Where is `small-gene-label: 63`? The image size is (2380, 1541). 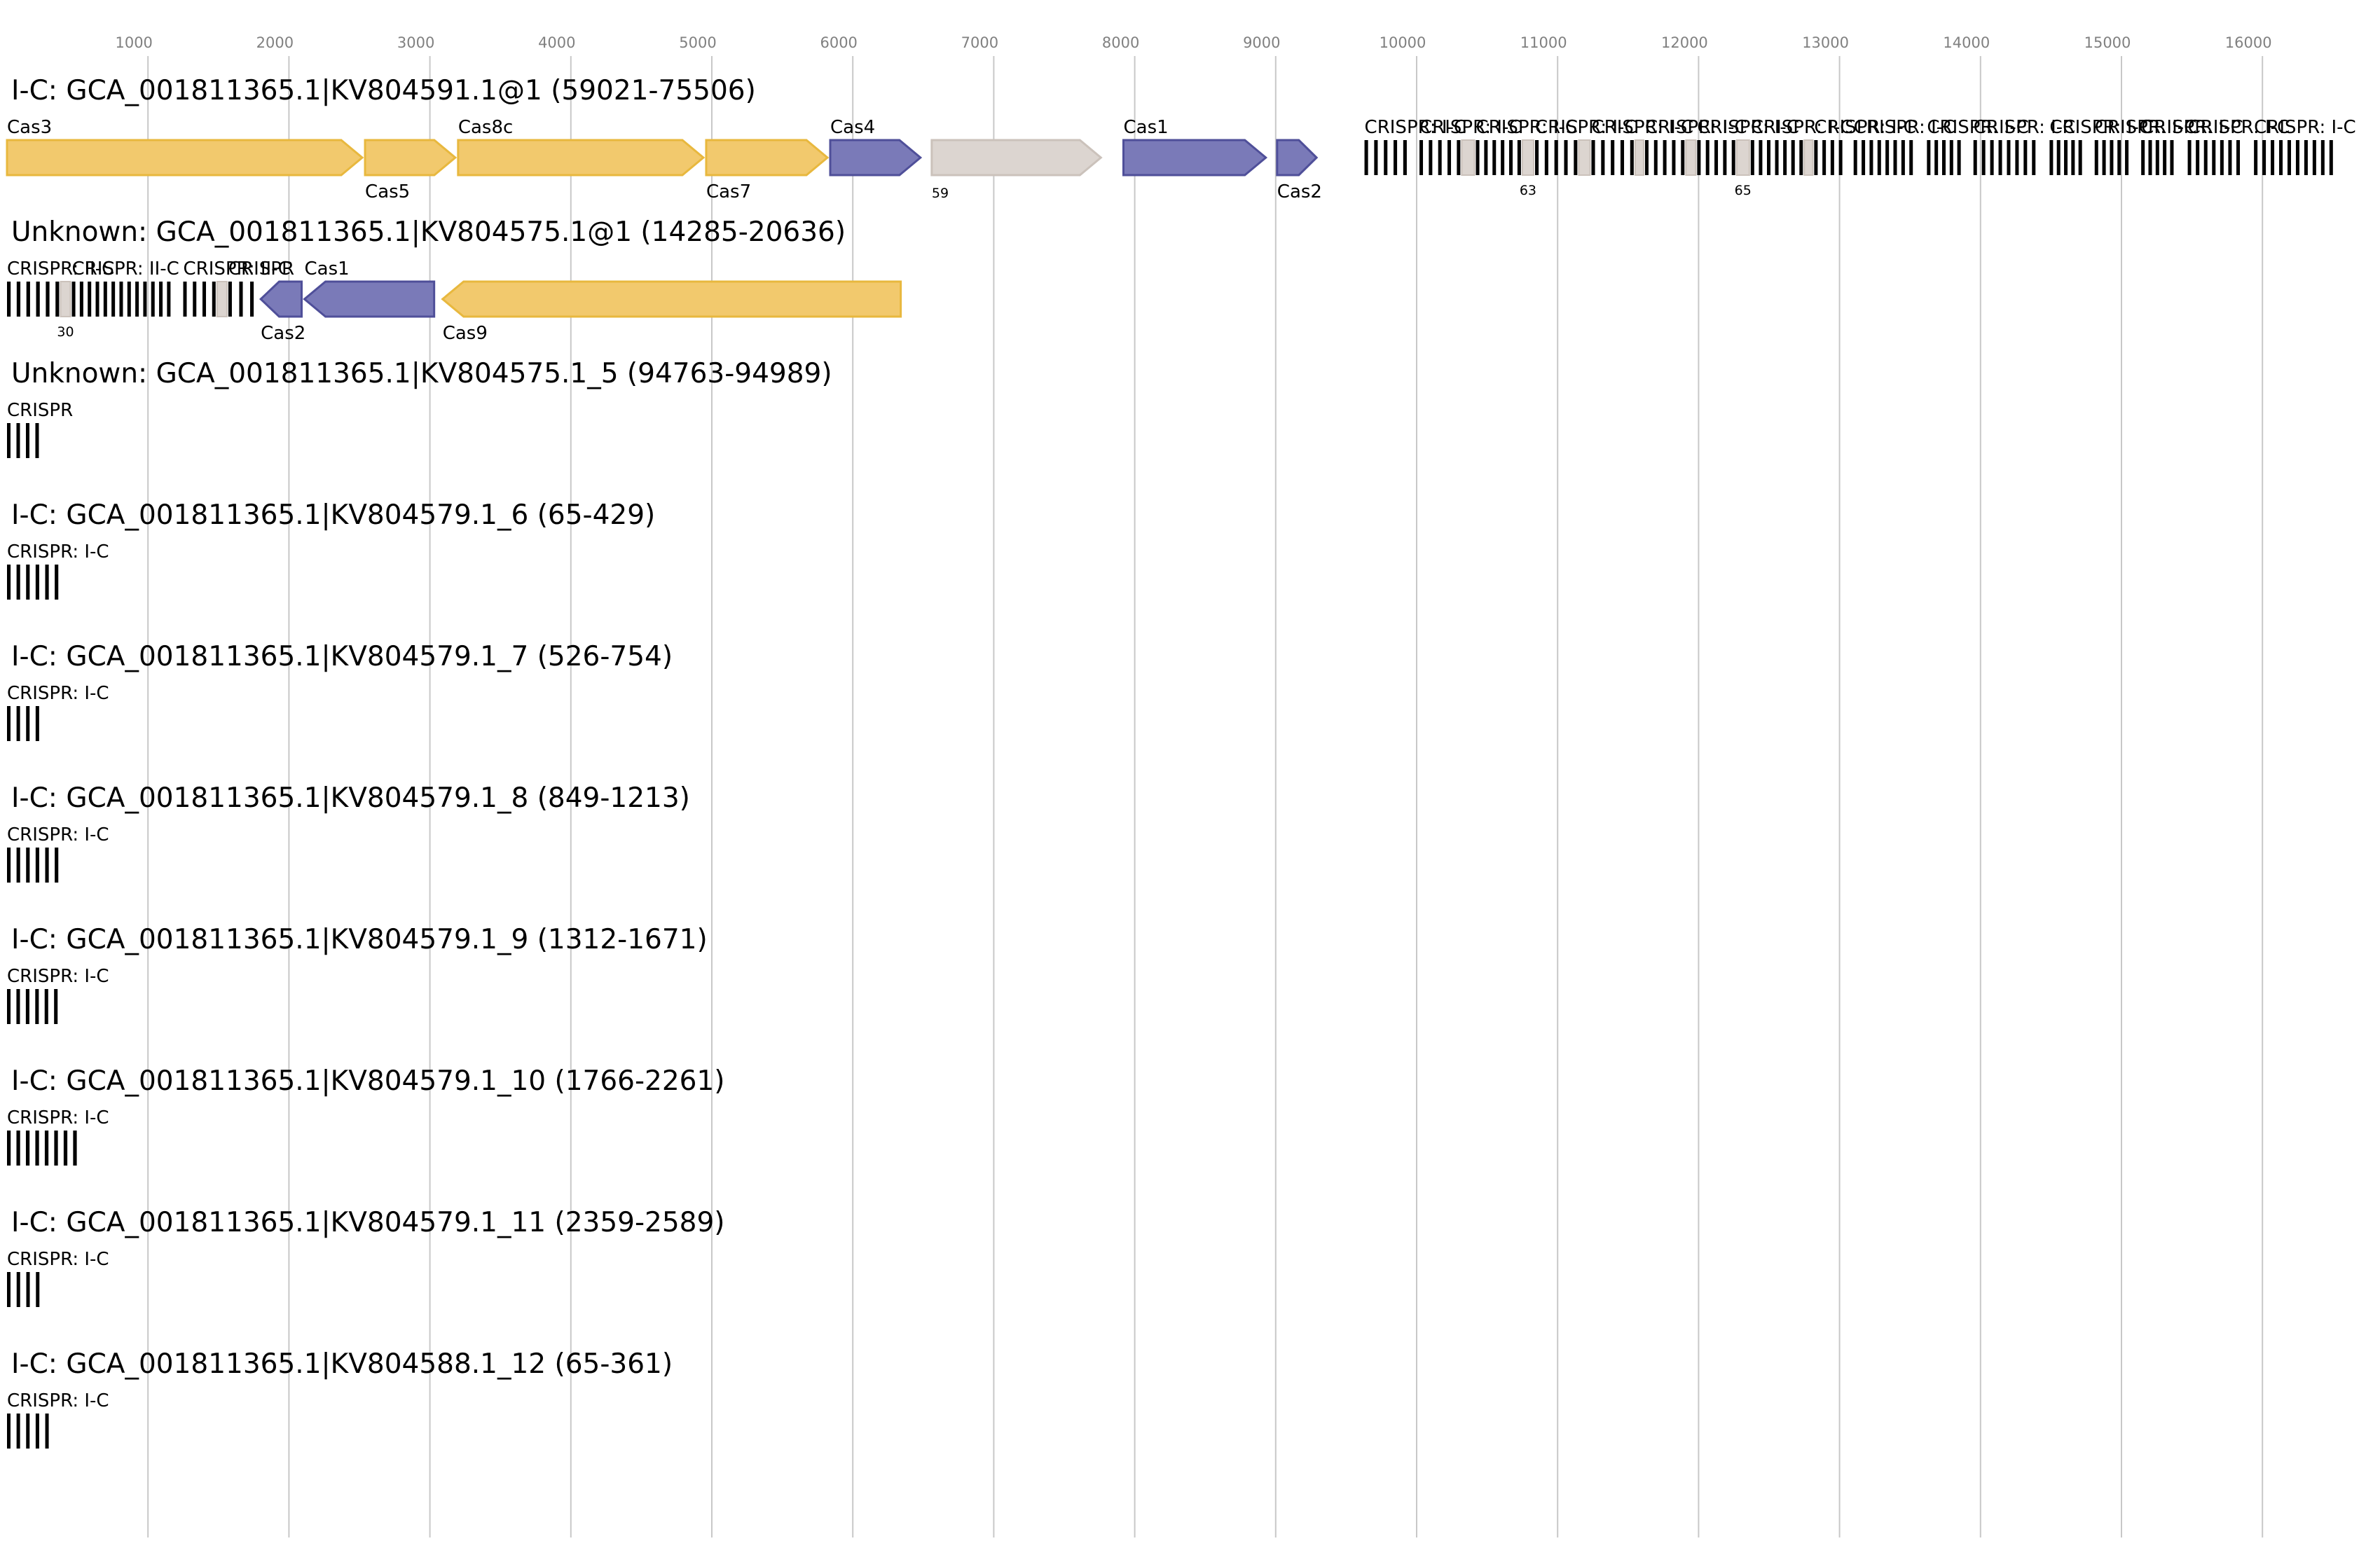 small-gene-label: 63 is located at coordinates (1528, 190).